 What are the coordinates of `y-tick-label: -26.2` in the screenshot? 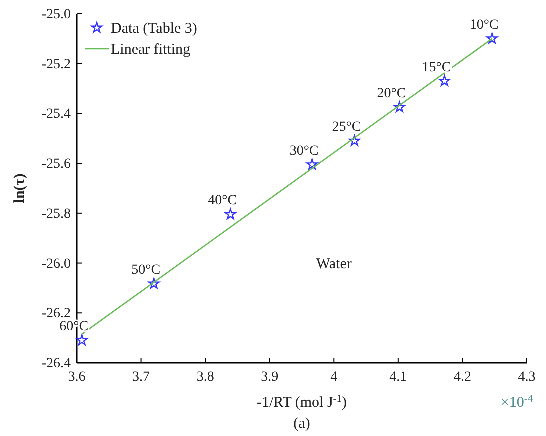 It's located at (56, 314).